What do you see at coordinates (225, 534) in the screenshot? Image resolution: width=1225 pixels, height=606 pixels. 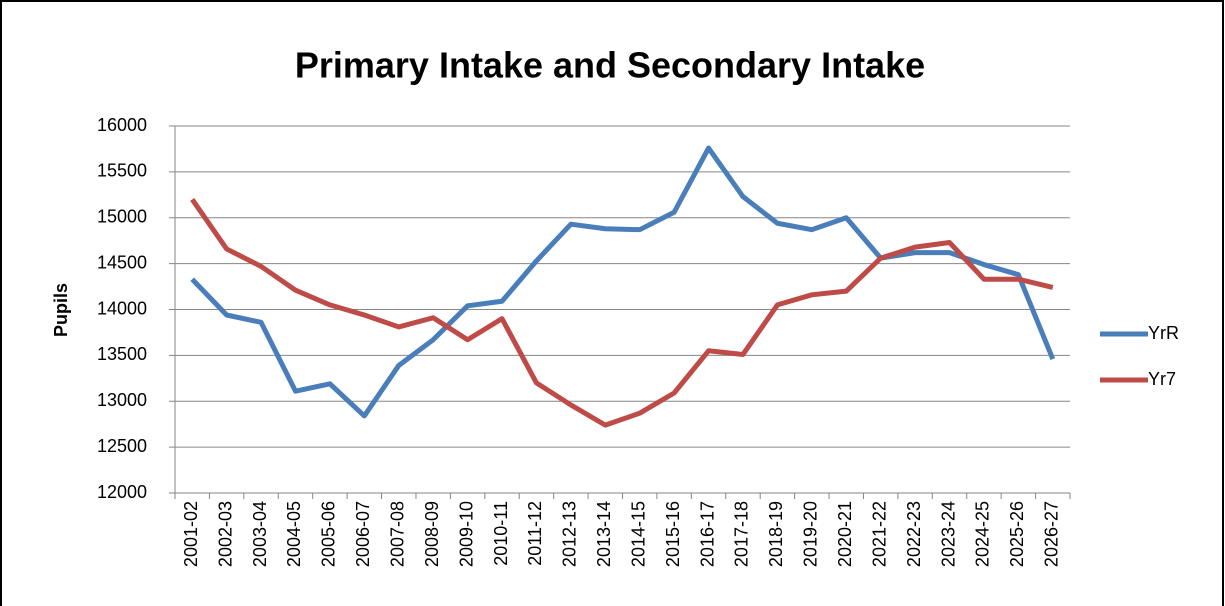 I see `x-tick-label: 2002-03` at bounding box center [225, 534].